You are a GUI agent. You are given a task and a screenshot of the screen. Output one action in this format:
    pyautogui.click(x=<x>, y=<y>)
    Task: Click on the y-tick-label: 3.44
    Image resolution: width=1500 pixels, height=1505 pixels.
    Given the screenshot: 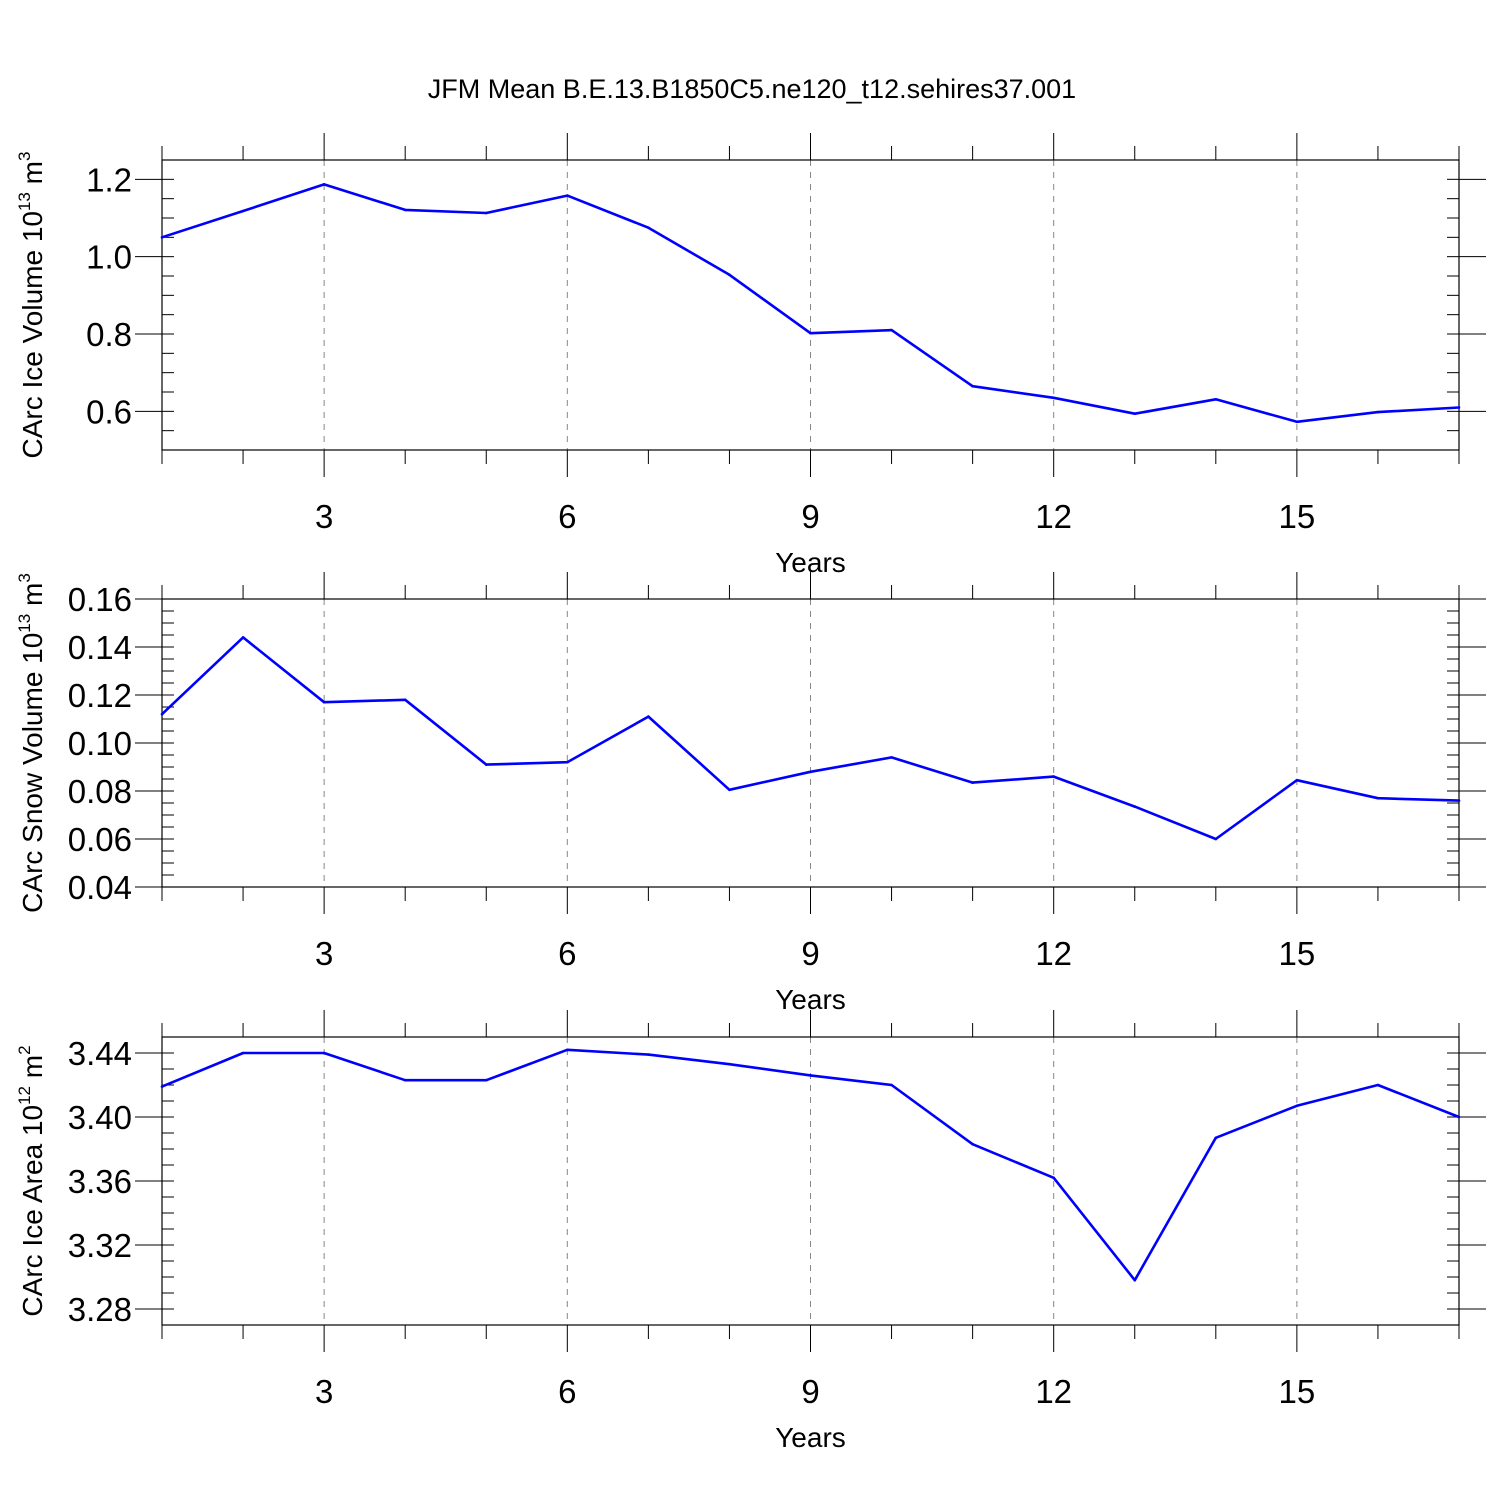 What is the action you would take?
    pyautogui.click(x=100, y=1053)
    